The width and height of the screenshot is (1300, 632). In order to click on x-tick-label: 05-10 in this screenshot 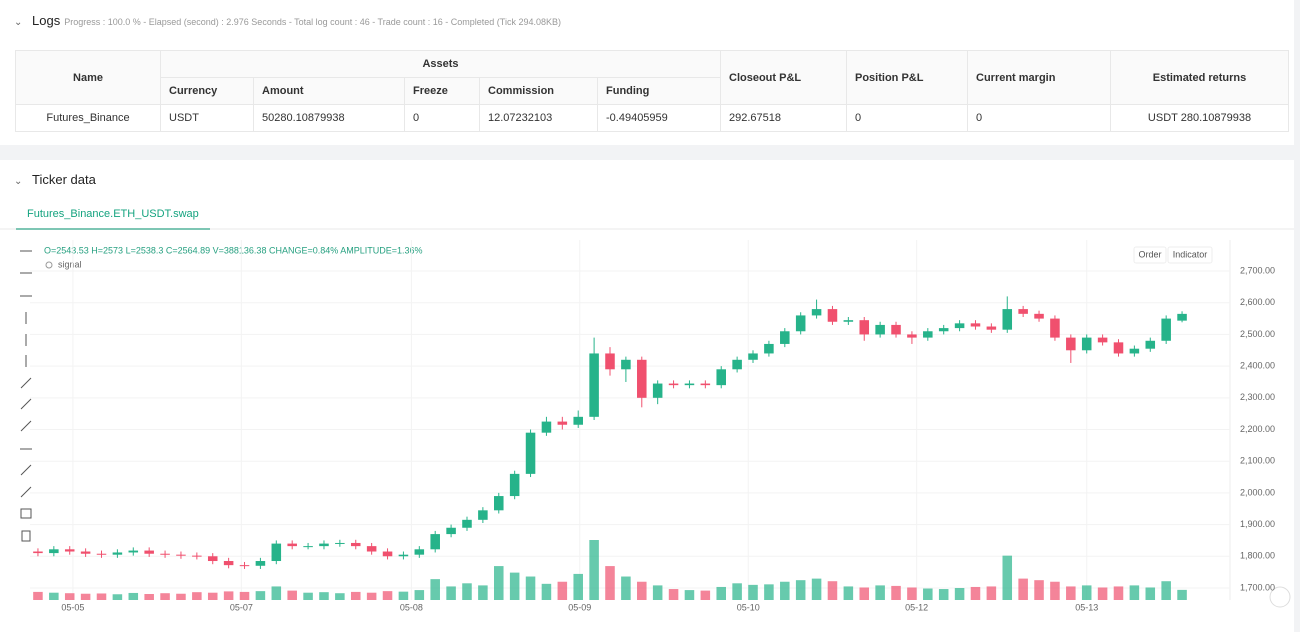, I will do `click(748, 607)`.